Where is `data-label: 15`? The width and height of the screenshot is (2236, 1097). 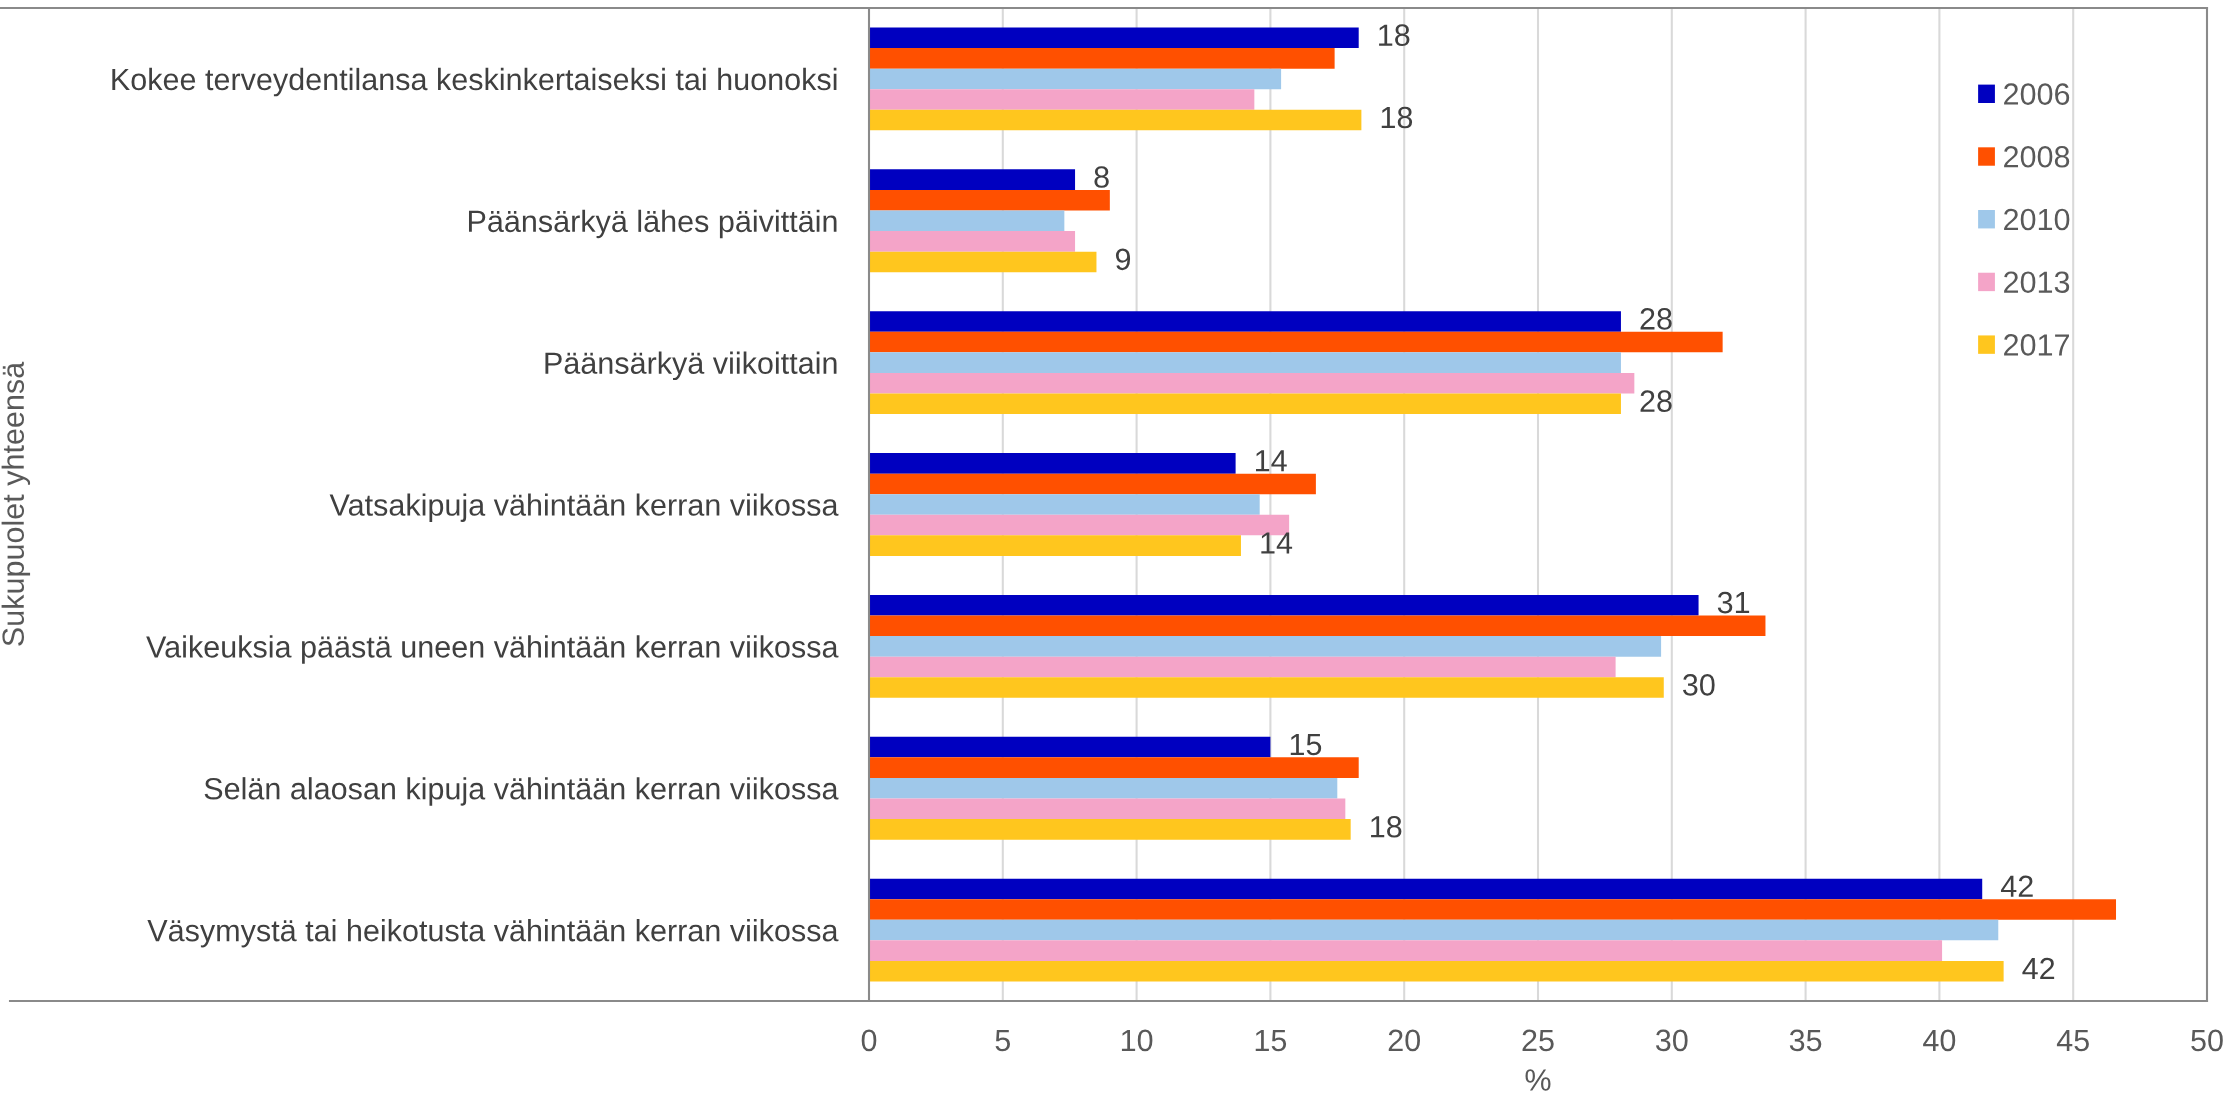 data-label: 15 is located at coordinates (1306, 744).